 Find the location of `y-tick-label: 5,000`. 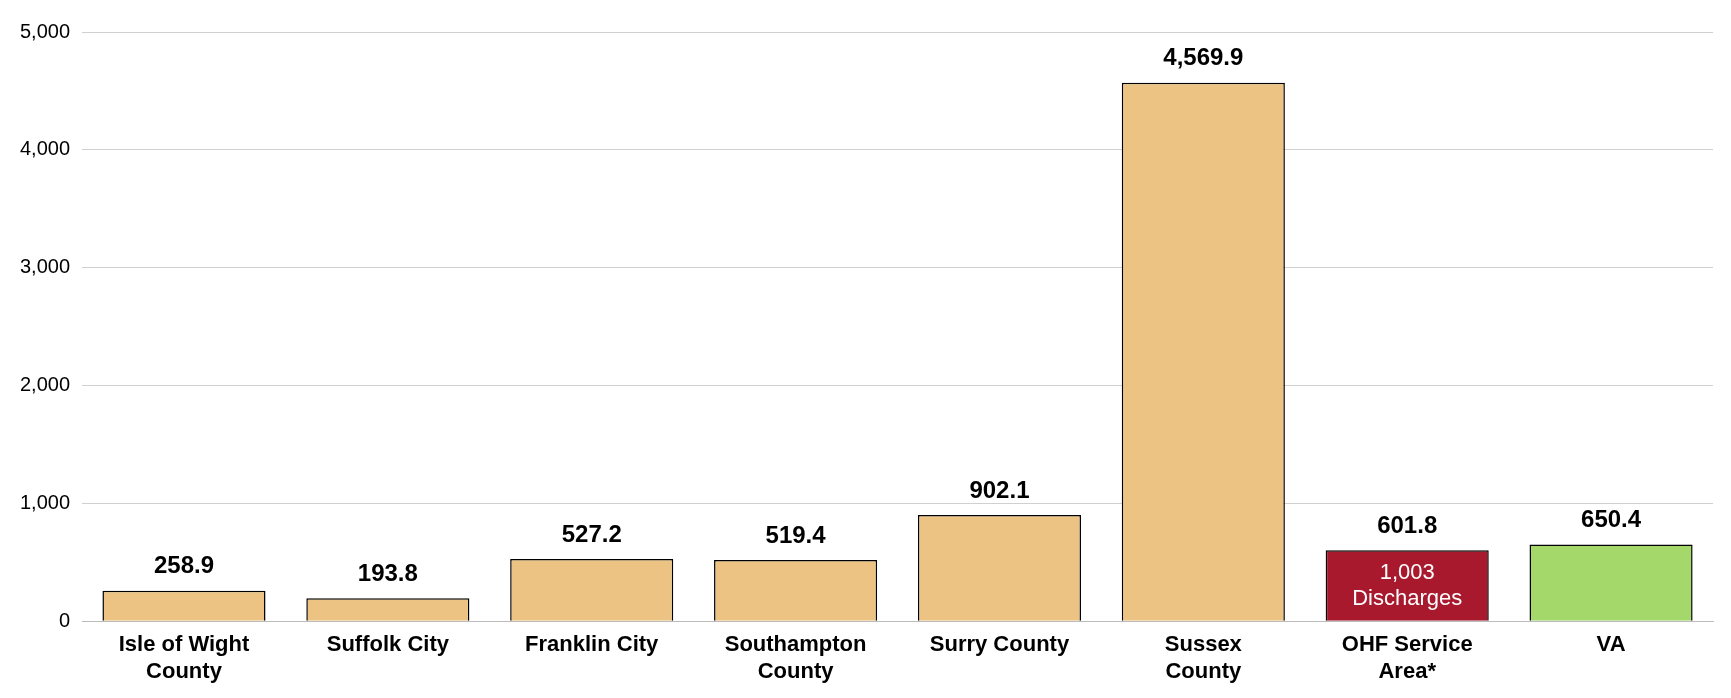

y-tick-label: 5,000 is located at coordinates (45, 30).